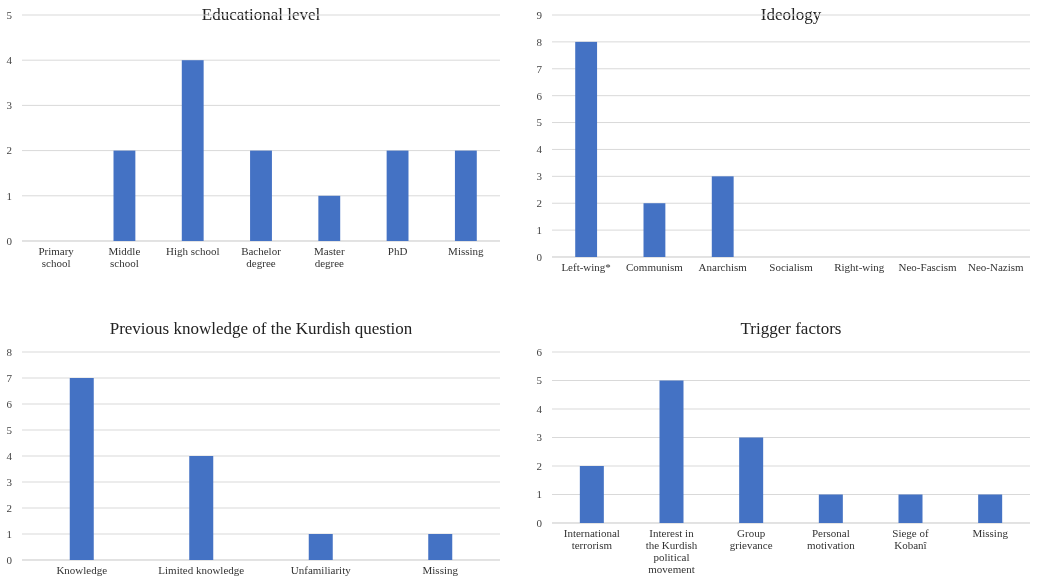  Describe the element at coordinates (201, 570) in the screenshot. I see `x-tick-label: Limited knowledge` at that location.